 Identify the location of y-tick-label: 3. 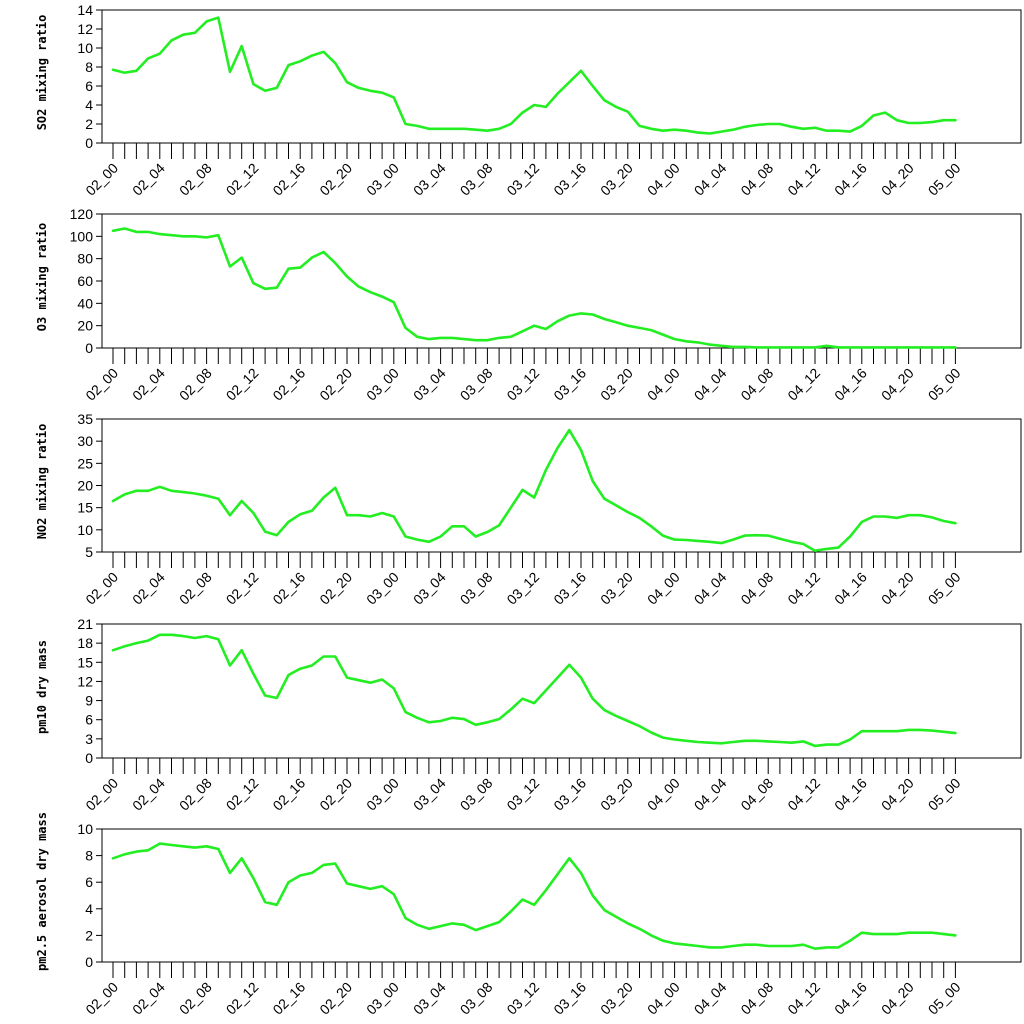
(89, 739).